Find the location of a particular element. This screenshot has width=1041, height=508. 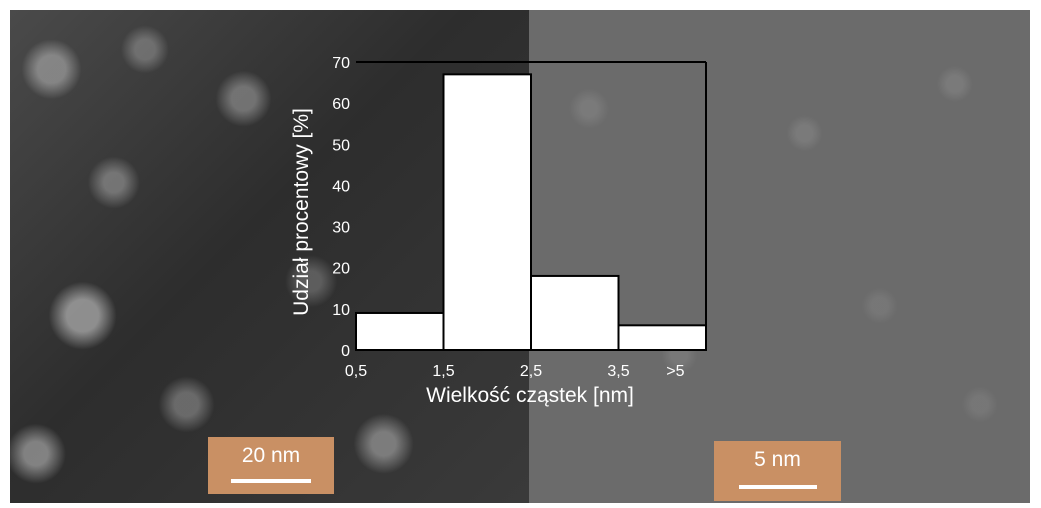

scale-bar-20nm: 20 nm is located at coordinates (271, 465).